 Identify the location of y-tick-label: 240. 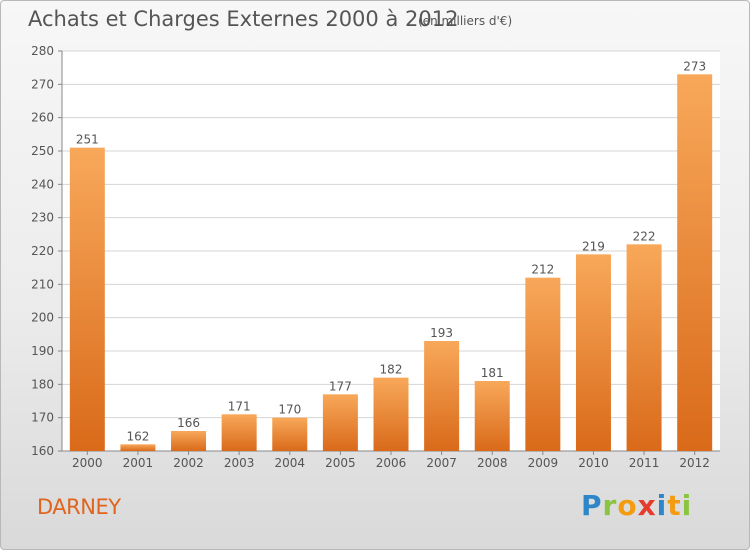
(42, 184).